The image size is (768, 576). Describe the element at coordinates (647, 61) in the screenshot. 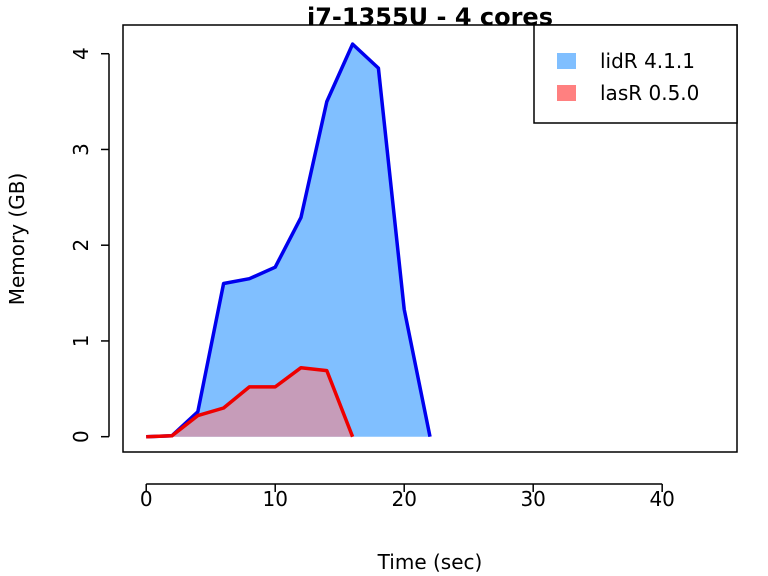

I see `legend-label-lidr-4-1-1: lidR 4.1.1` at that location.